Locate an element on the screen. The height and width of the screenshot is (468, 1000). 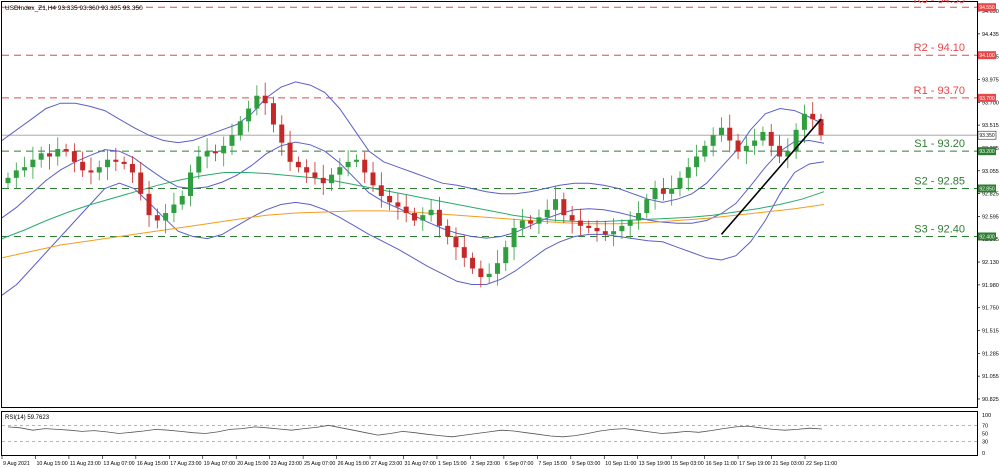
trendline-layer is located at coordinates (771, 176).